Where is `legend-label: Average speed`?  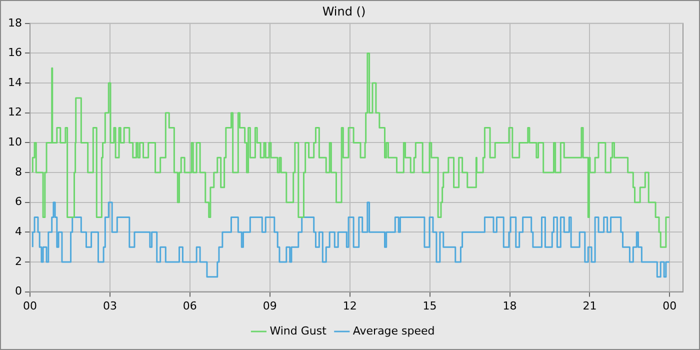 legend-label: Average speed is located at coordinates (393, 331).